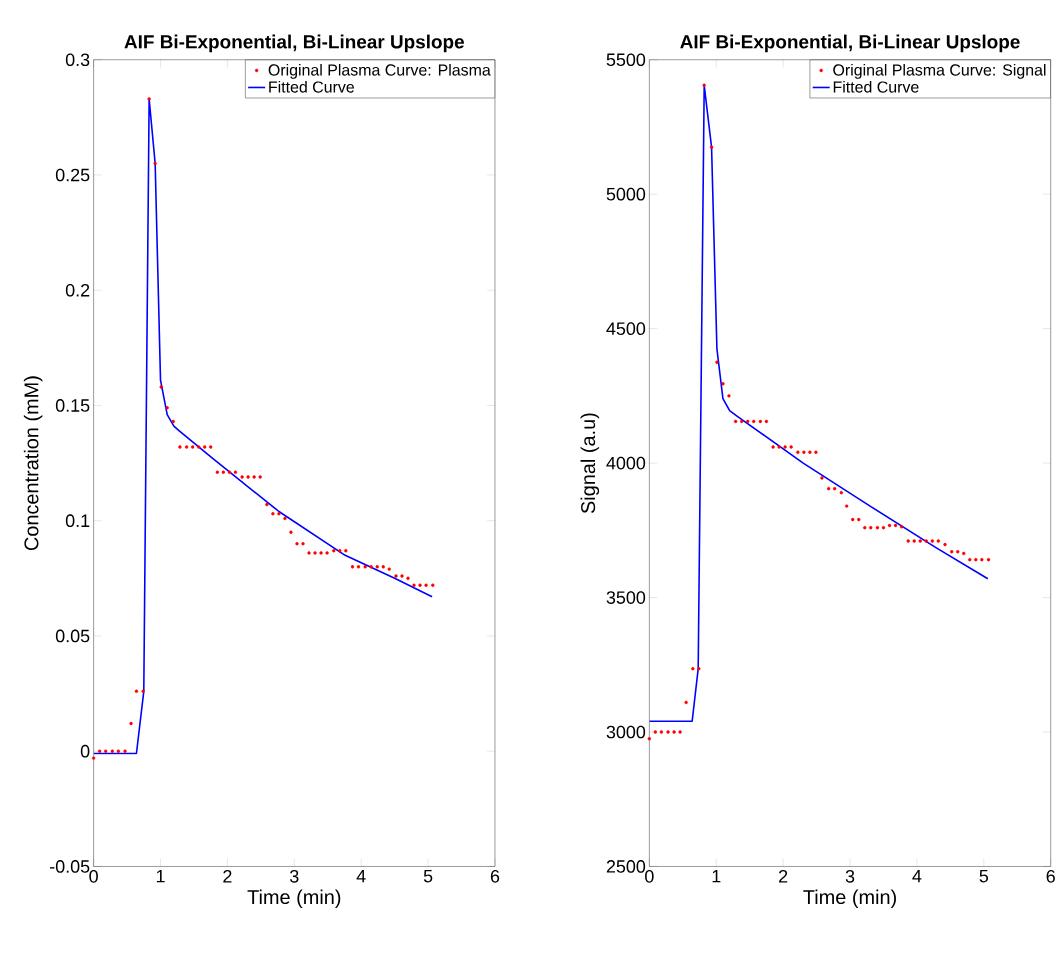  I want to click on x-tick-label: 2, so click(783, 876).